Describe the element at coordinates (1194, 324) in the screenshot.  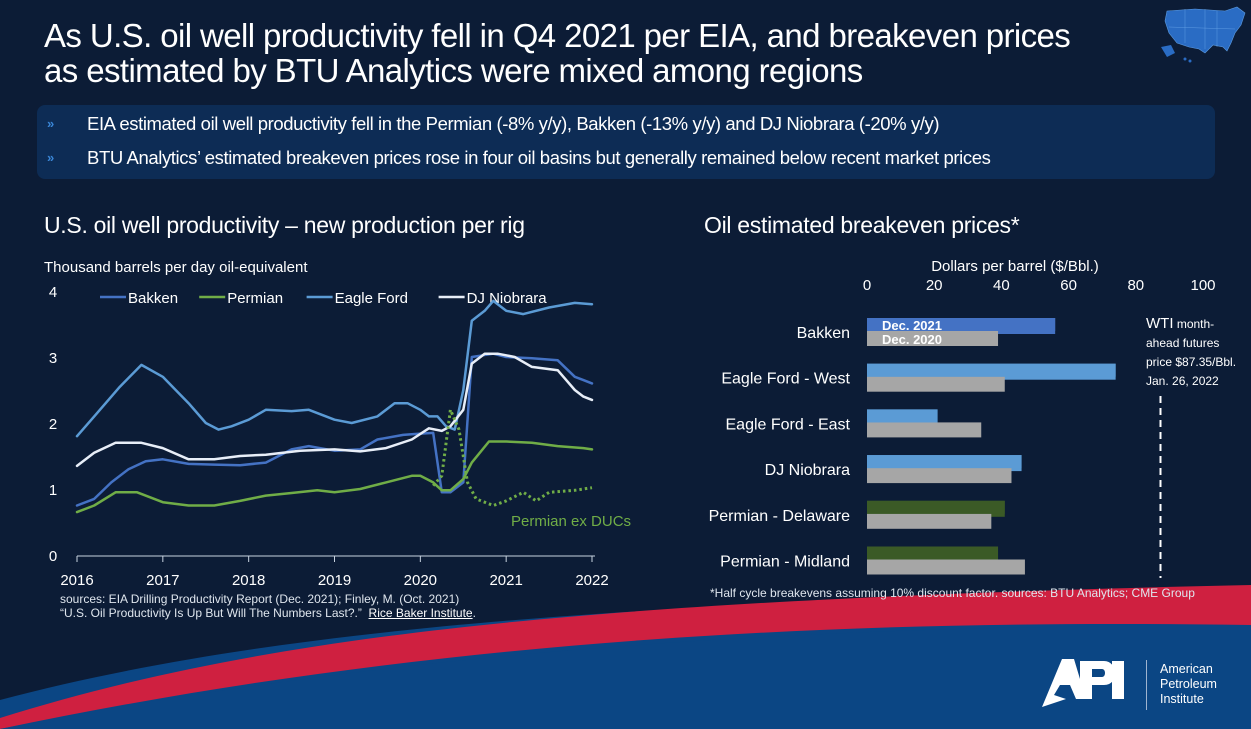
I see `wti-label-rest: month-` at that location.